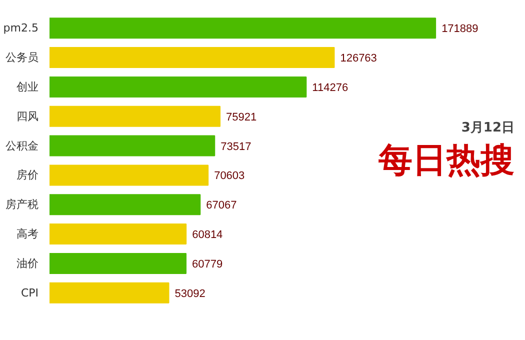 The image size is (525, 340). Describe the element at coordinates (236, 146) in the screenshot. I see `data-label: 73517` at that location.